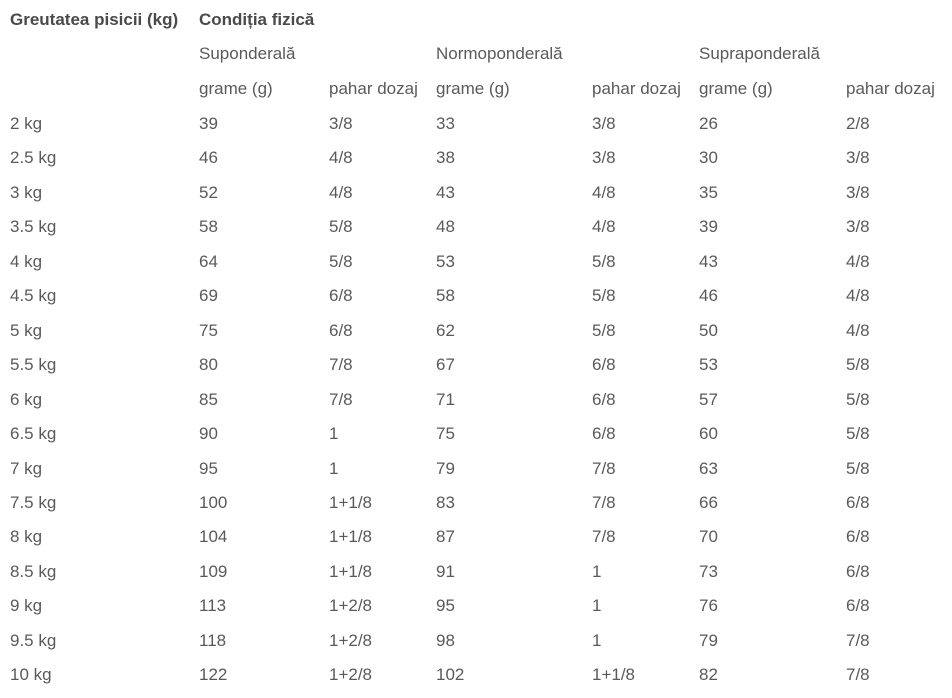  What do you see at coordinates (33, 227) in the screenshot?
I see `cell: 3.5 kg` at bounding box center [33, 227].